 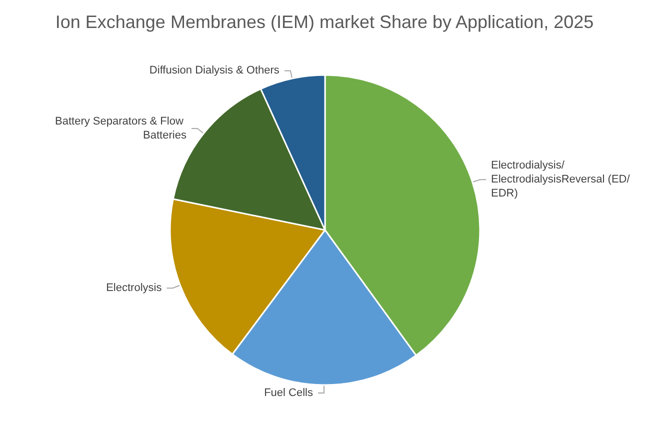 I want to click on slice-label: Diffusion Dialysis & Others, so click(x=214, y=70).